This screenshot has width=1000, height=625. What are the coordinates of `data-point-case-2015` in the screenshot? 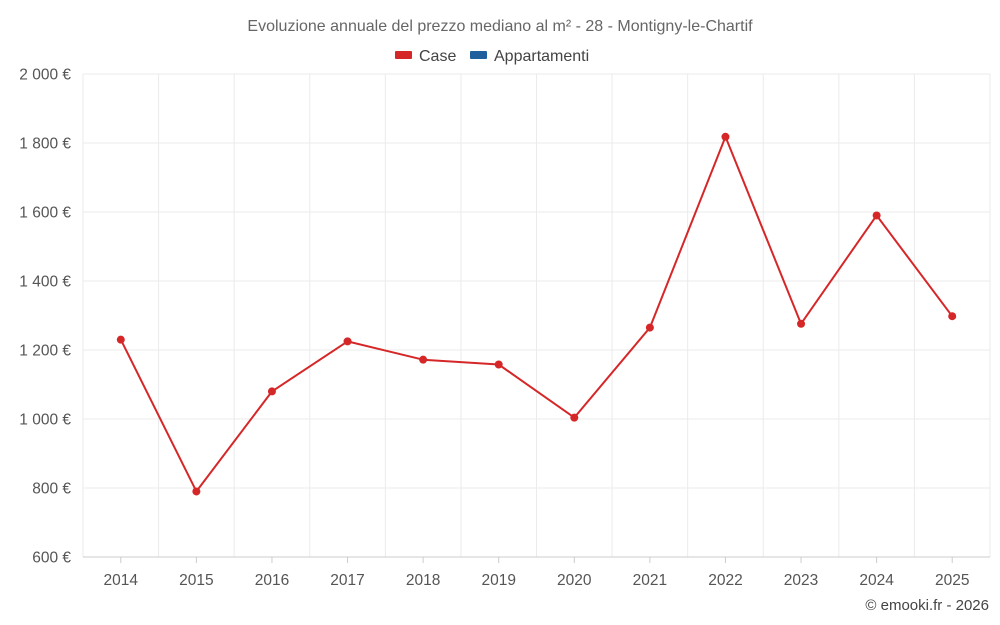 It's located at (196, 491).